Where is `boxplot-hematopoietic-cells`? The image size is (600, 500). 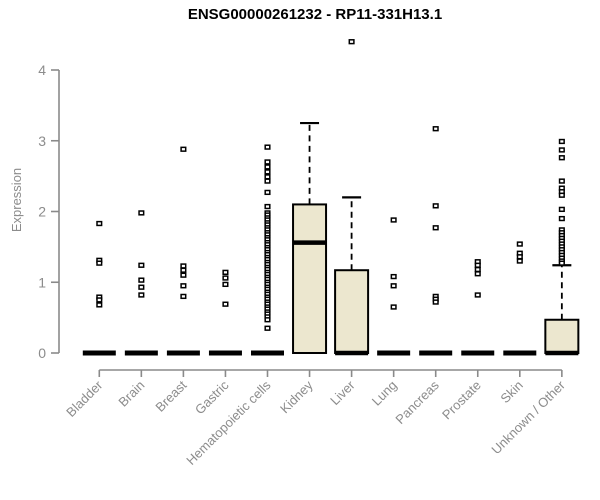 boxplot-hematopoietic-cells is located at coordinates (267, 250).